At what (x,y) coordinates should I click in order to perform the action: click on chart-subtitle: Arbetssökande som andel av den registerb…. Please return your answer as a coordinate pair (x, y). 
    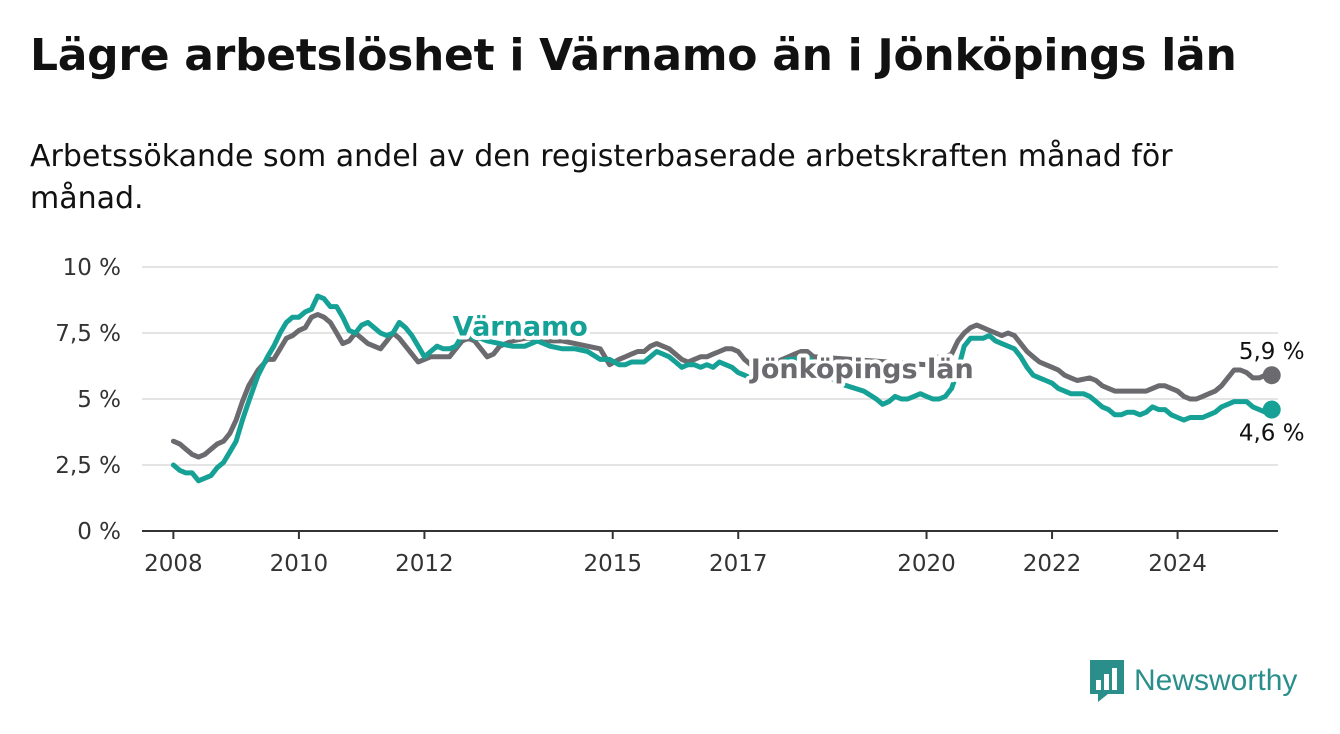
    Looking at the image, I should click on (601, 177).